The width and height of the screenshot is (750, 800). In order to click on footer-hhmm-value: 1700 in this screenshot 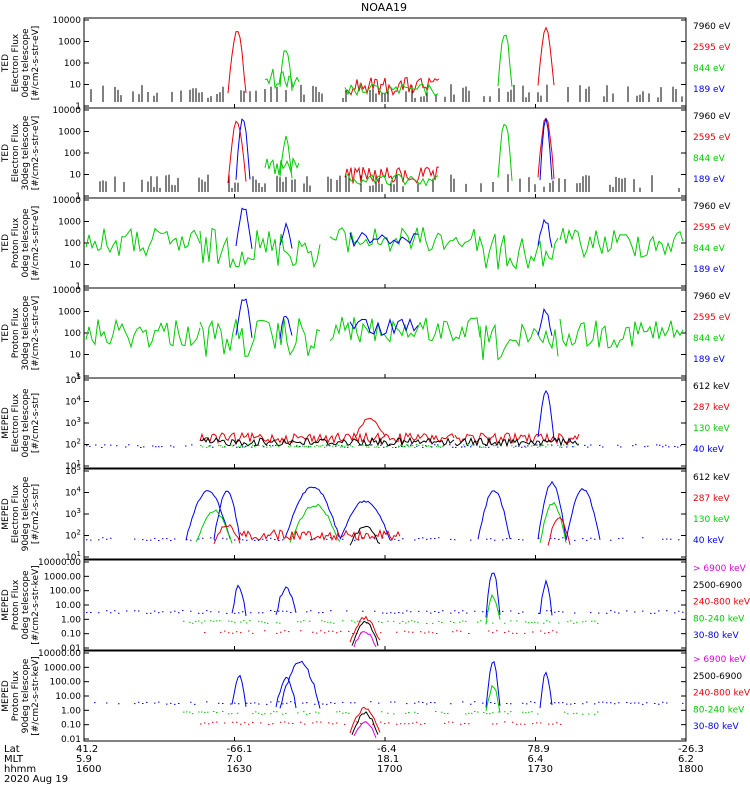, I will do `click(389, 769)`.